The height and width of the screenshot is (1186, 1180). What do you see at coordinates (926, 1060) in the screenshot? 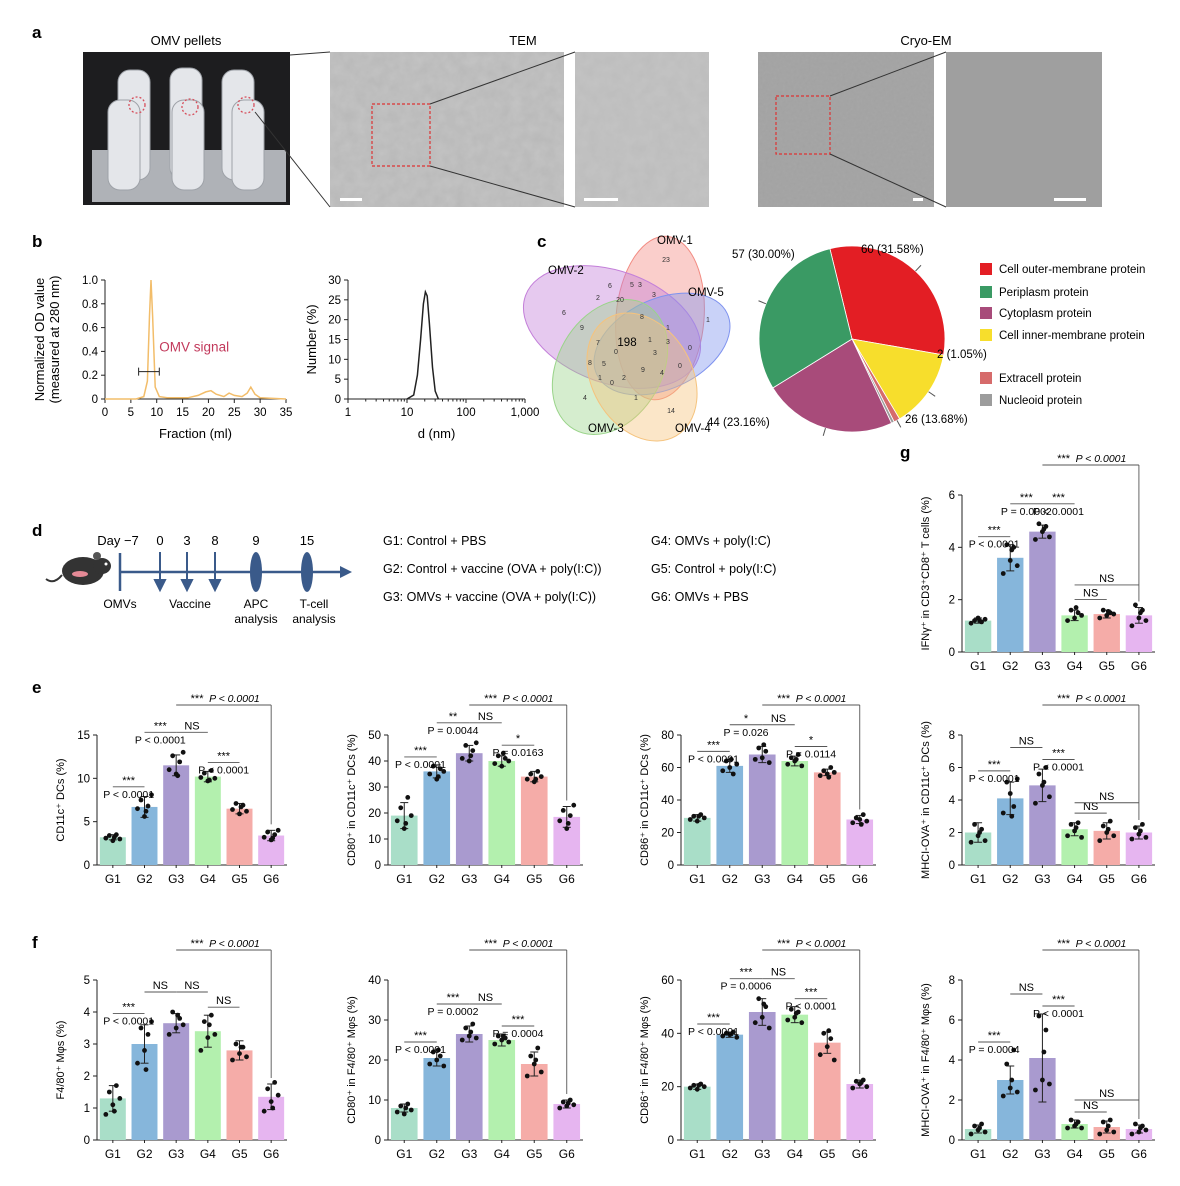
I see `y-axis-label: MHCI-OVA⁺ in F4/80⁺ Mφs (%)` at bounding box center [926, 1060].